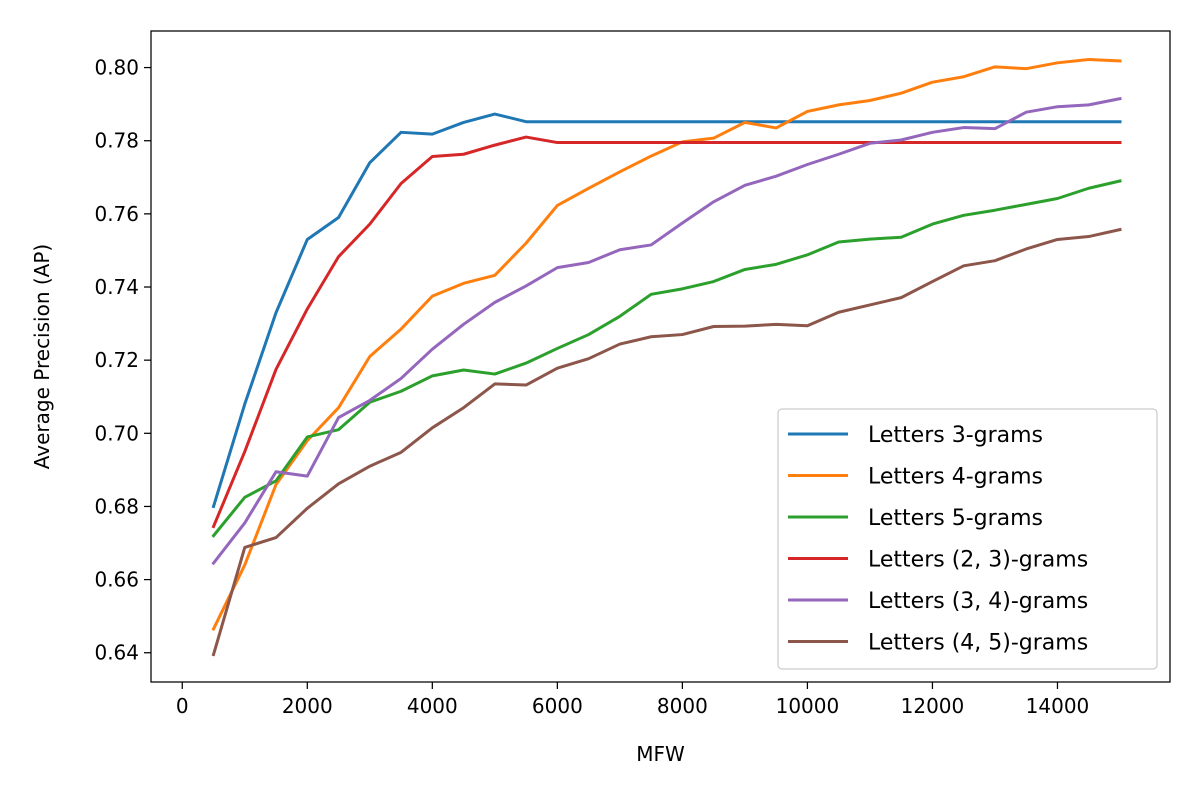  I want to click on legend-label: Letters (3, 4)-grams, so click(978, 601).